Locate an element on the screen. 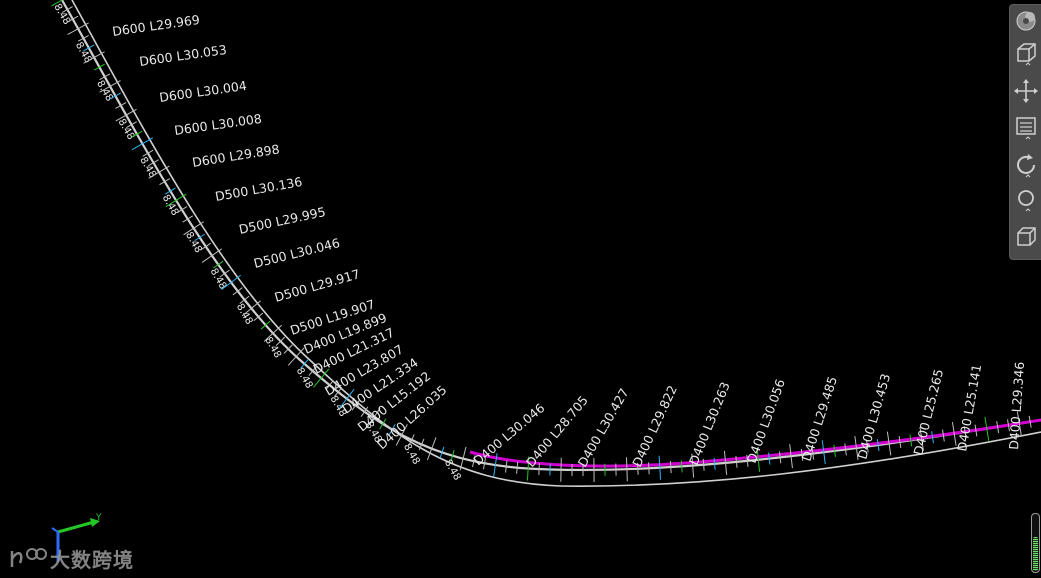 The width and height of the screenshot is (1041, 578). scrollbar-thumb is located at coordinates (1035, 554).